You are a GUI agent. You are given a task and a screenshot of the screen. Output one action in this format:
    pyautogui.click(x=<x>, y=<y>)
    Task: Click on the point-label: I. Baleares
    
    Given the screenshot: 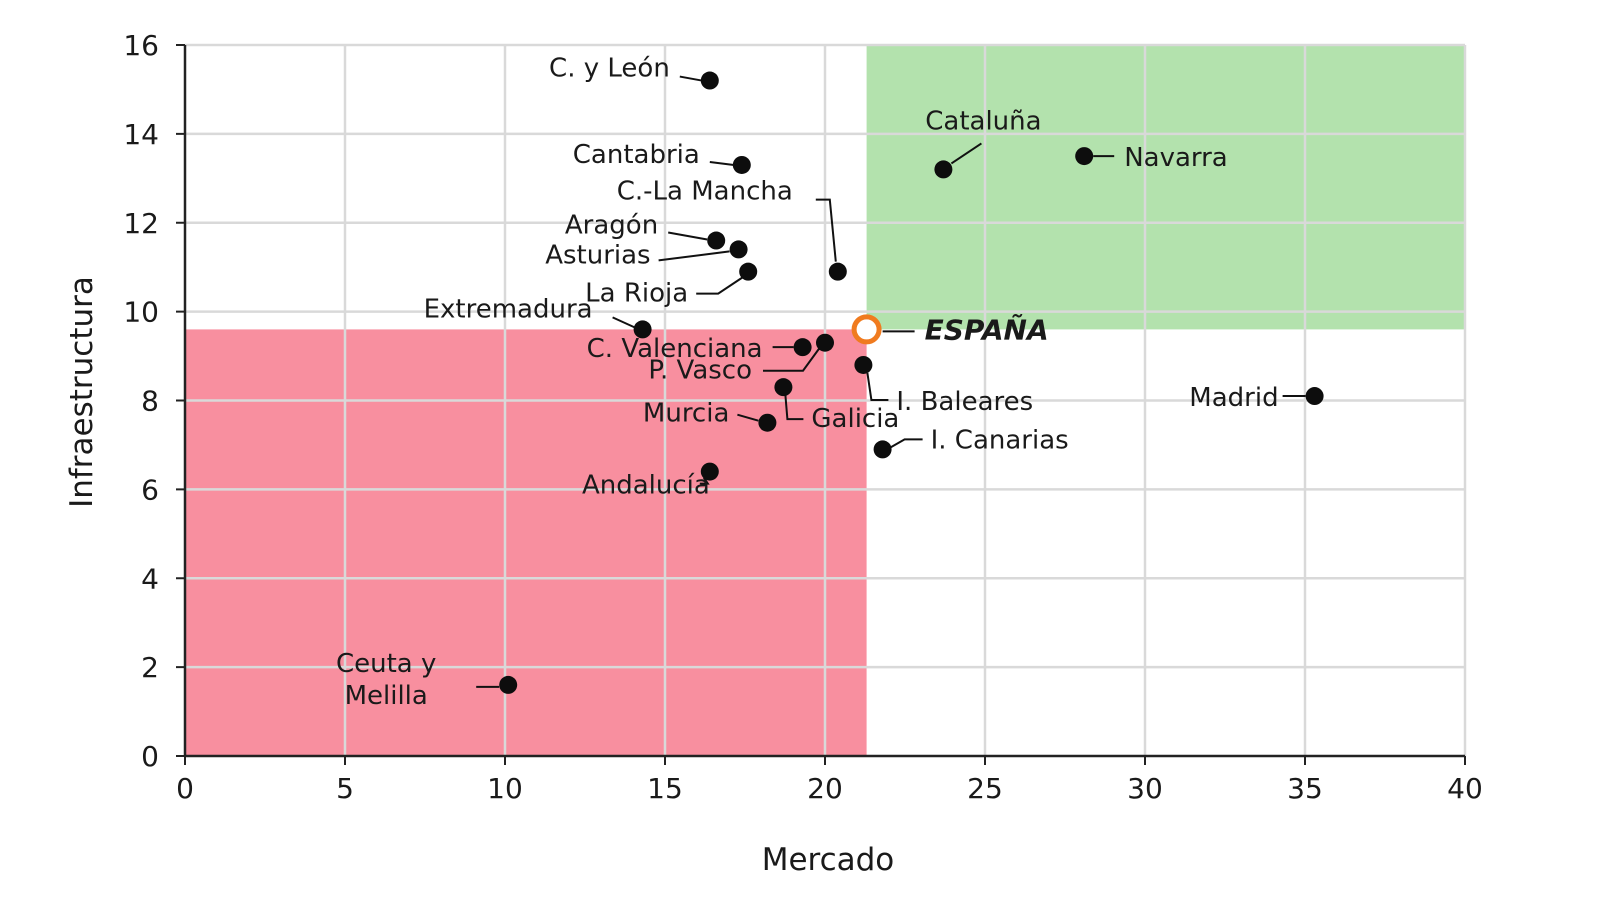 What is the action you would take?
    pyautogui.click(x=964, y=402)
    